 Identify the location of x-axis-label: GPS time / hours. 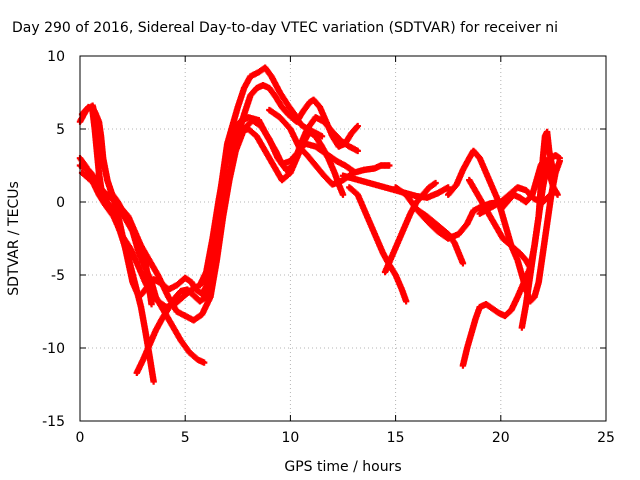
(342, 467).